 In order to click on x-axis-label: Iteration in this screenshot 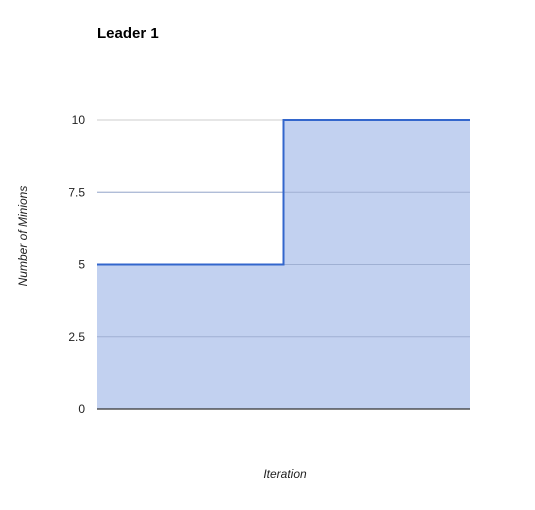, I will do `click(285, 474)`.